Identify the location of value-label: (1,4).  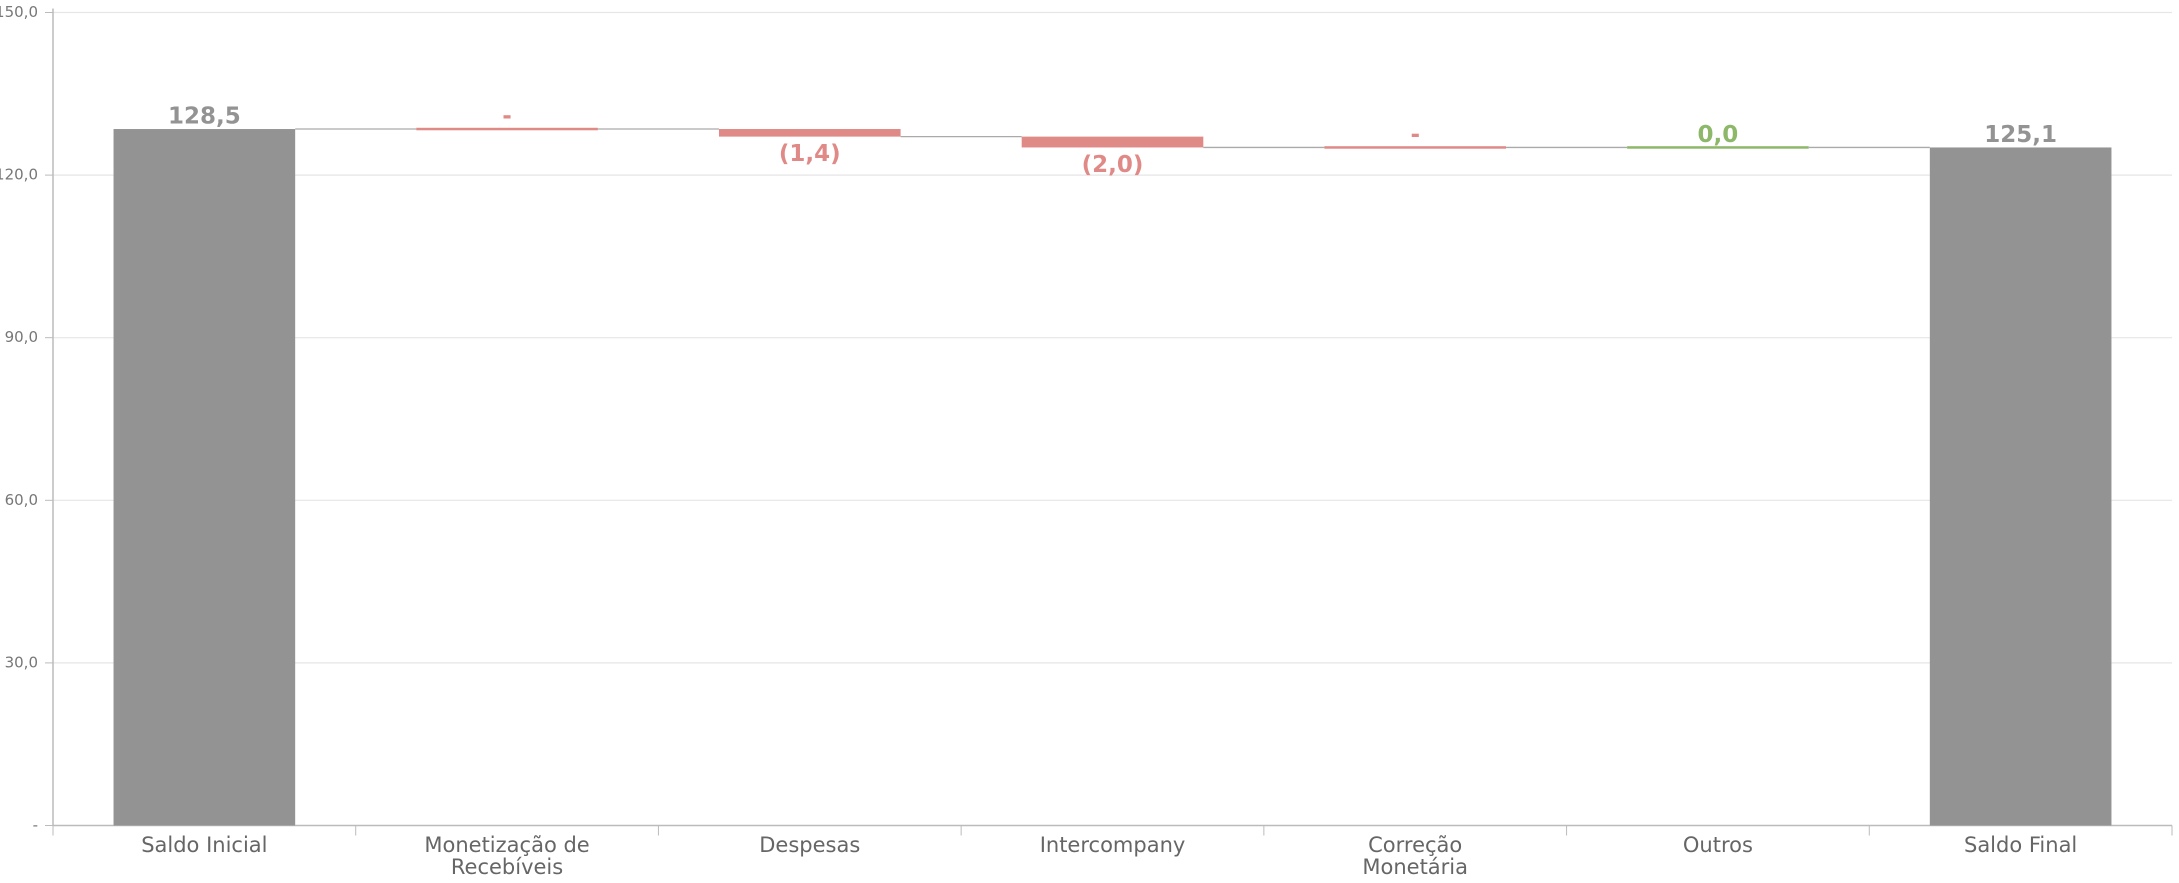
(810, 154).